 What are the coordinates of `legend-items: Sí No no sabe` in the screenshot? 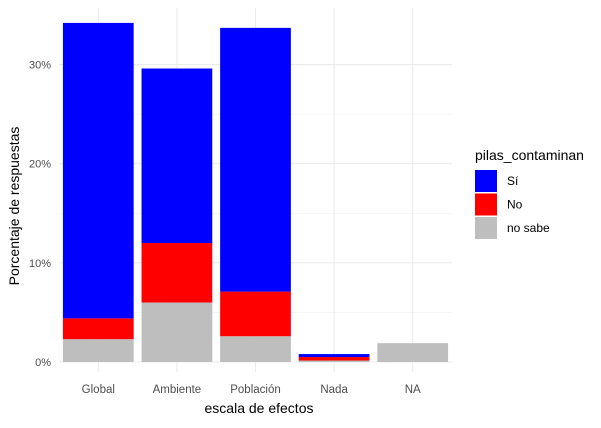 It's located at (512, 204).